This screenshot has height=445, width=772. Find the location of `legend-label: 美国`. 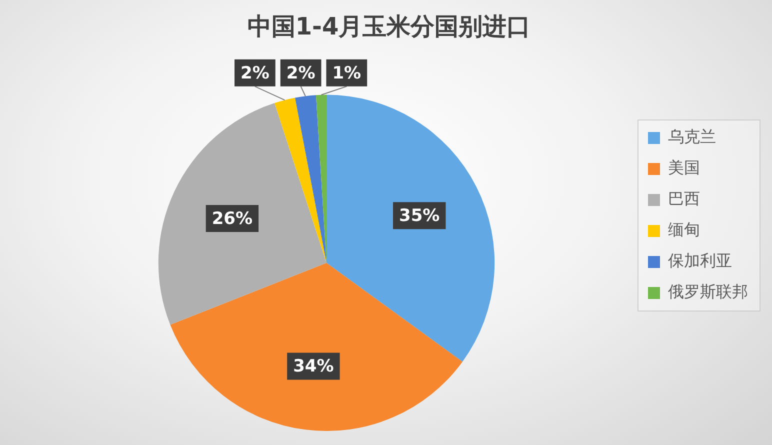

legend-label: 美国 is located at coordinates (684, 168).